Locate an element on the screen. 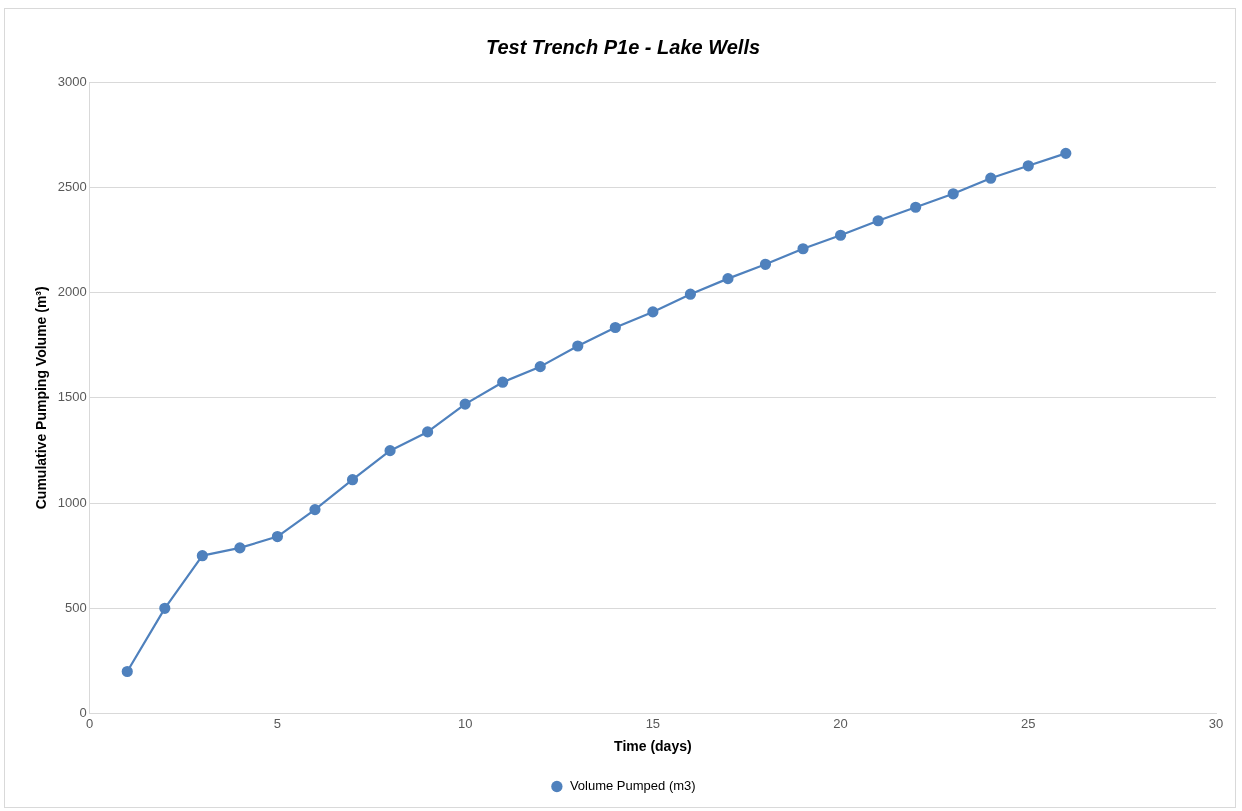  x-tick-label: 5 is located at coordinates (277, 723).